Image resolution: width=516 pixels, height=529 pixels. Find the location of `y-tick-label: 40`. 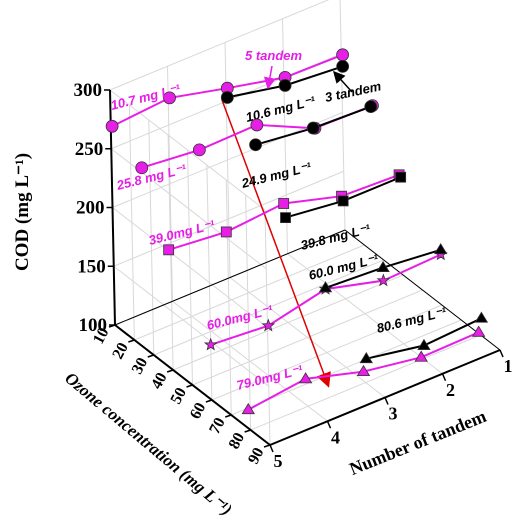

y-tick-label: 40 is located at coordinates (159, 381).